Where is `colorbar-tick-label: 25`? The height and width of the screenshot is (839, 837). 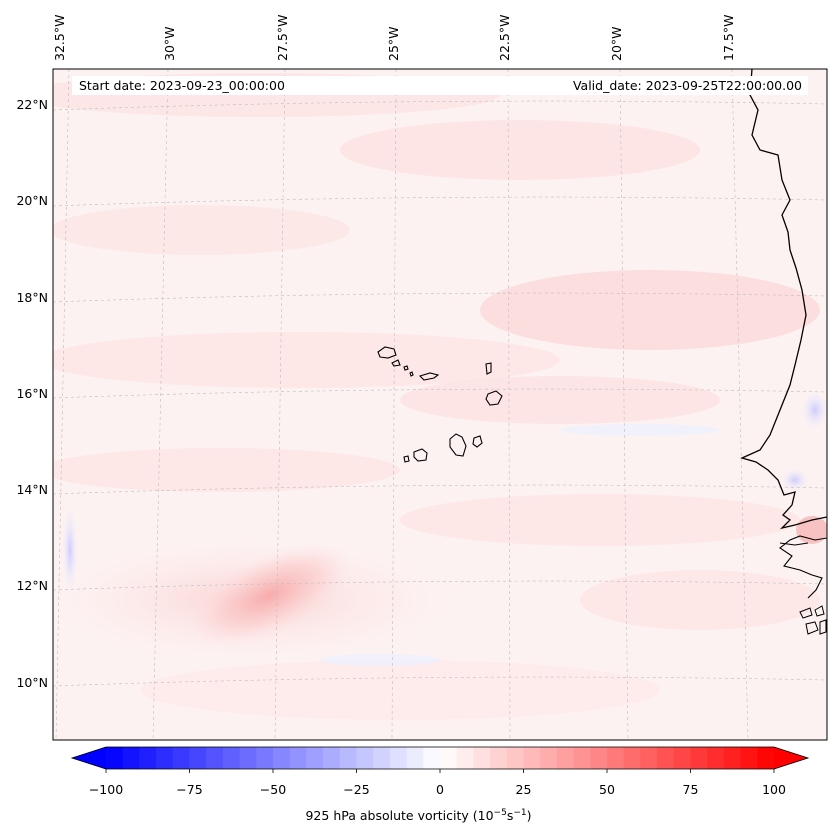
colorbar-tick-label: 25 is located at coordinates (523, 789).